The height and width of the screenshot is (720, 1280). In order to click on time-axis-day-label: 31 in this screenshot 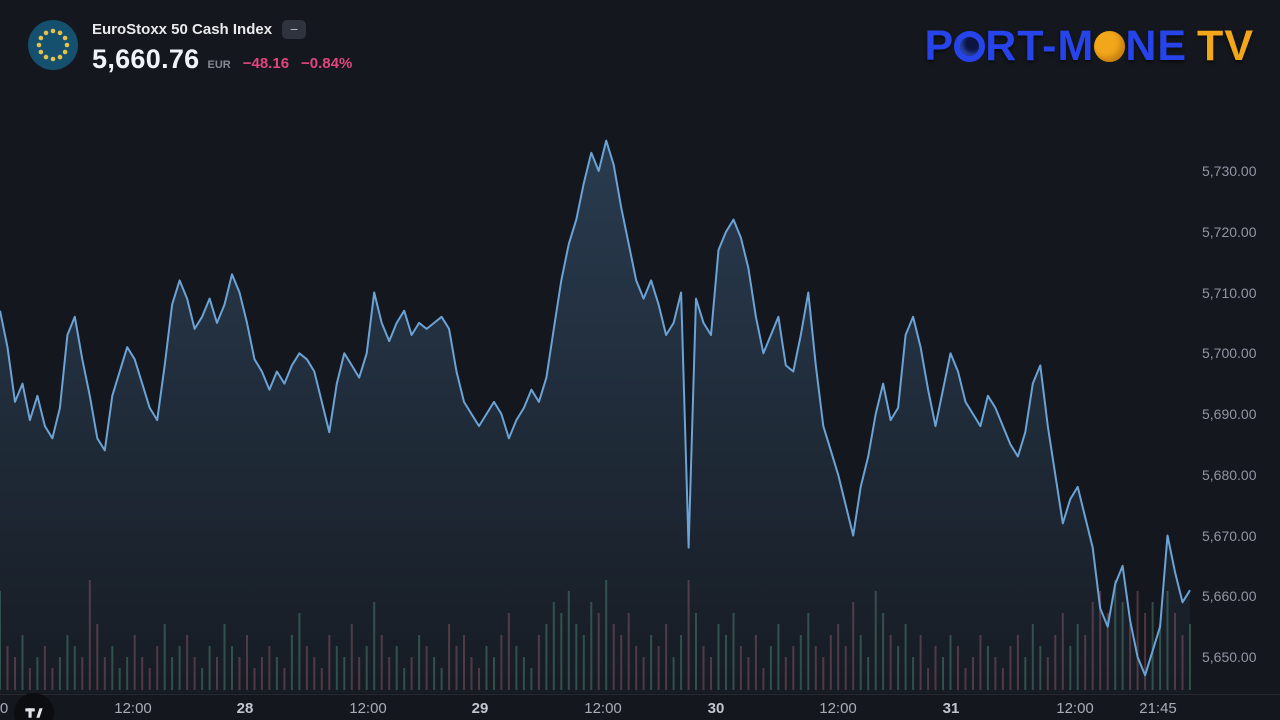, I will do `click(951, 708)`.